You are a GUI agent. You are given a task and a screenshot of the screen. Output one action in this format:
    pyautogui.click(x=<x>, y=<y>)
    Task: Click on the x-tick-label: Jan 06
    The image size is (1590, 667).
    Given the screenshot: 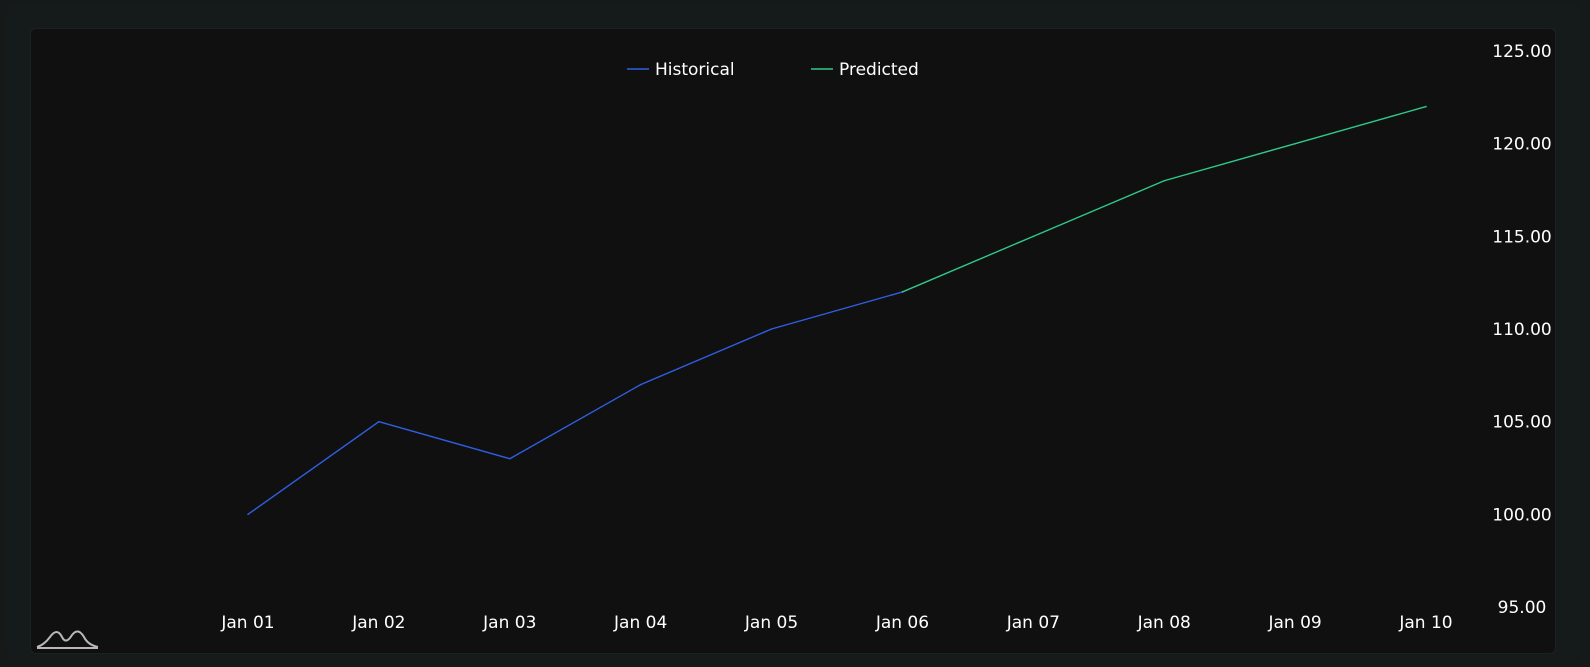 What is the action you would take?
    pyautogui.click(x=902, y=623)
    